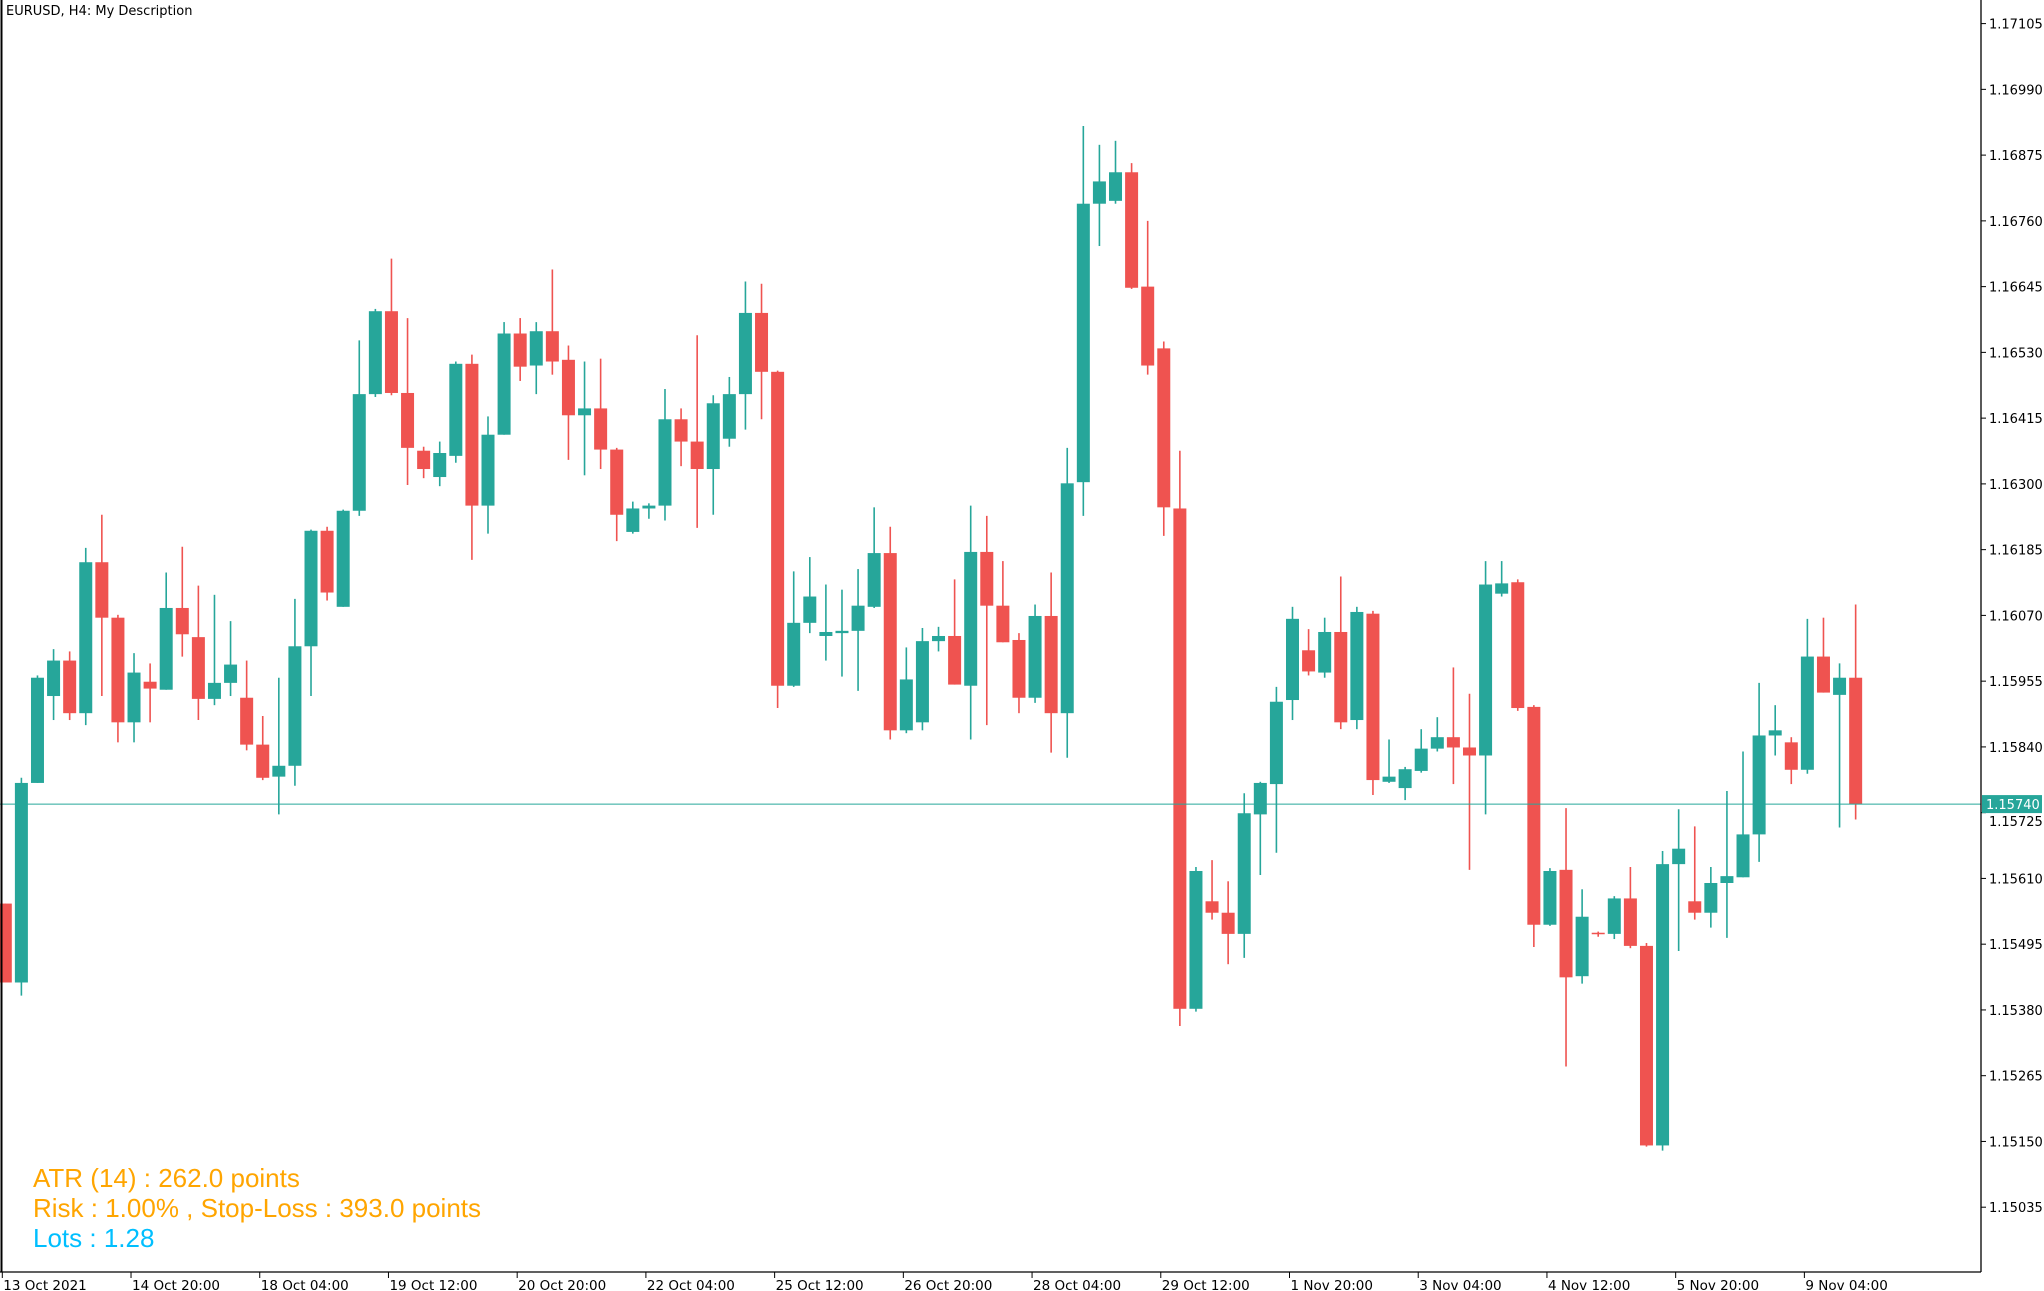 The image size is (2044, 1291). Describe the element at coordinates (1460, 1284) in the screenshot. I see `time-tick-label: 3 Nov 04:00` at that location.